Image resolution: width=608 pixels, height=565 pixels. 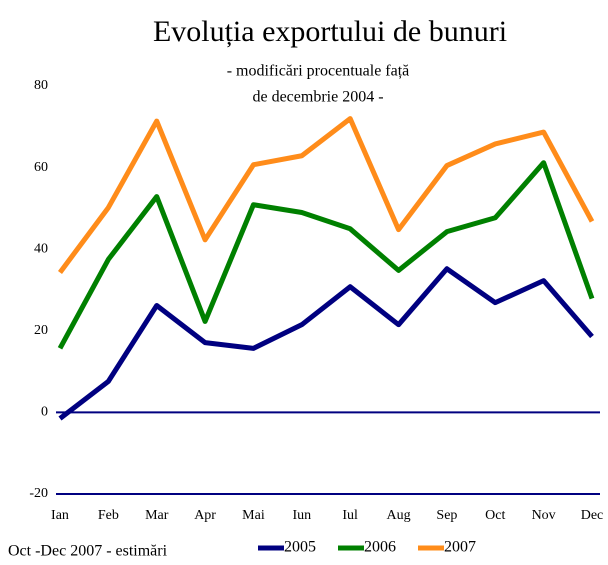 What do you see at coordinates (60, 515) in the screenshot?
I see `x-tick-label: Ian` at bounding box center [60, 515].